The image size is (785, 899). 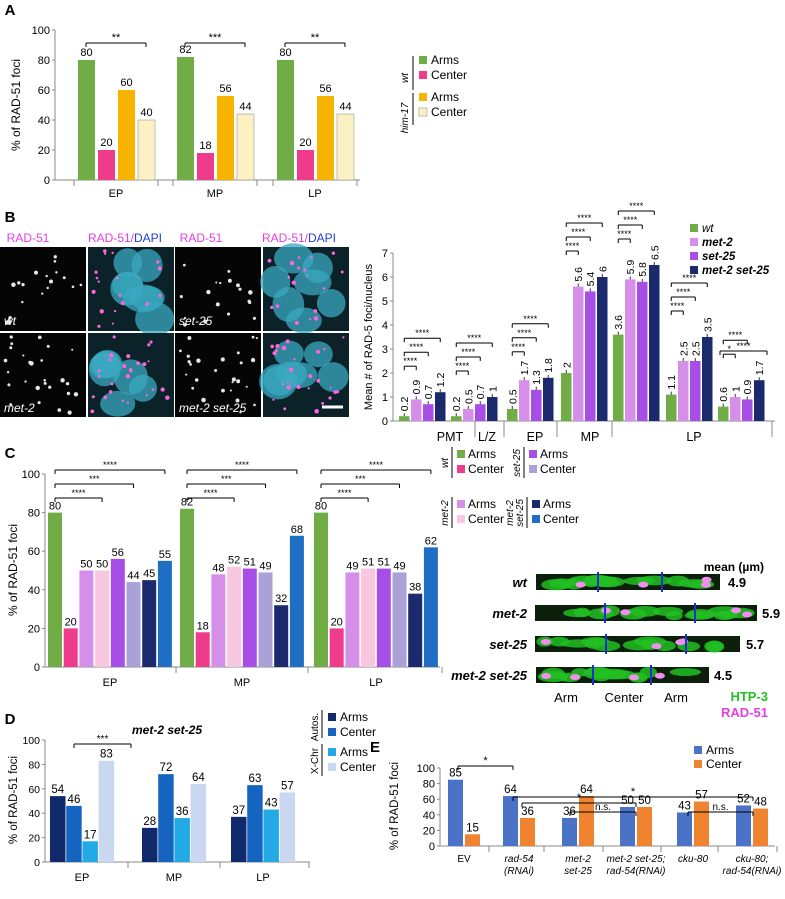 I want to click on axis-label: met-2 set-25, so click(x=489, y=675).